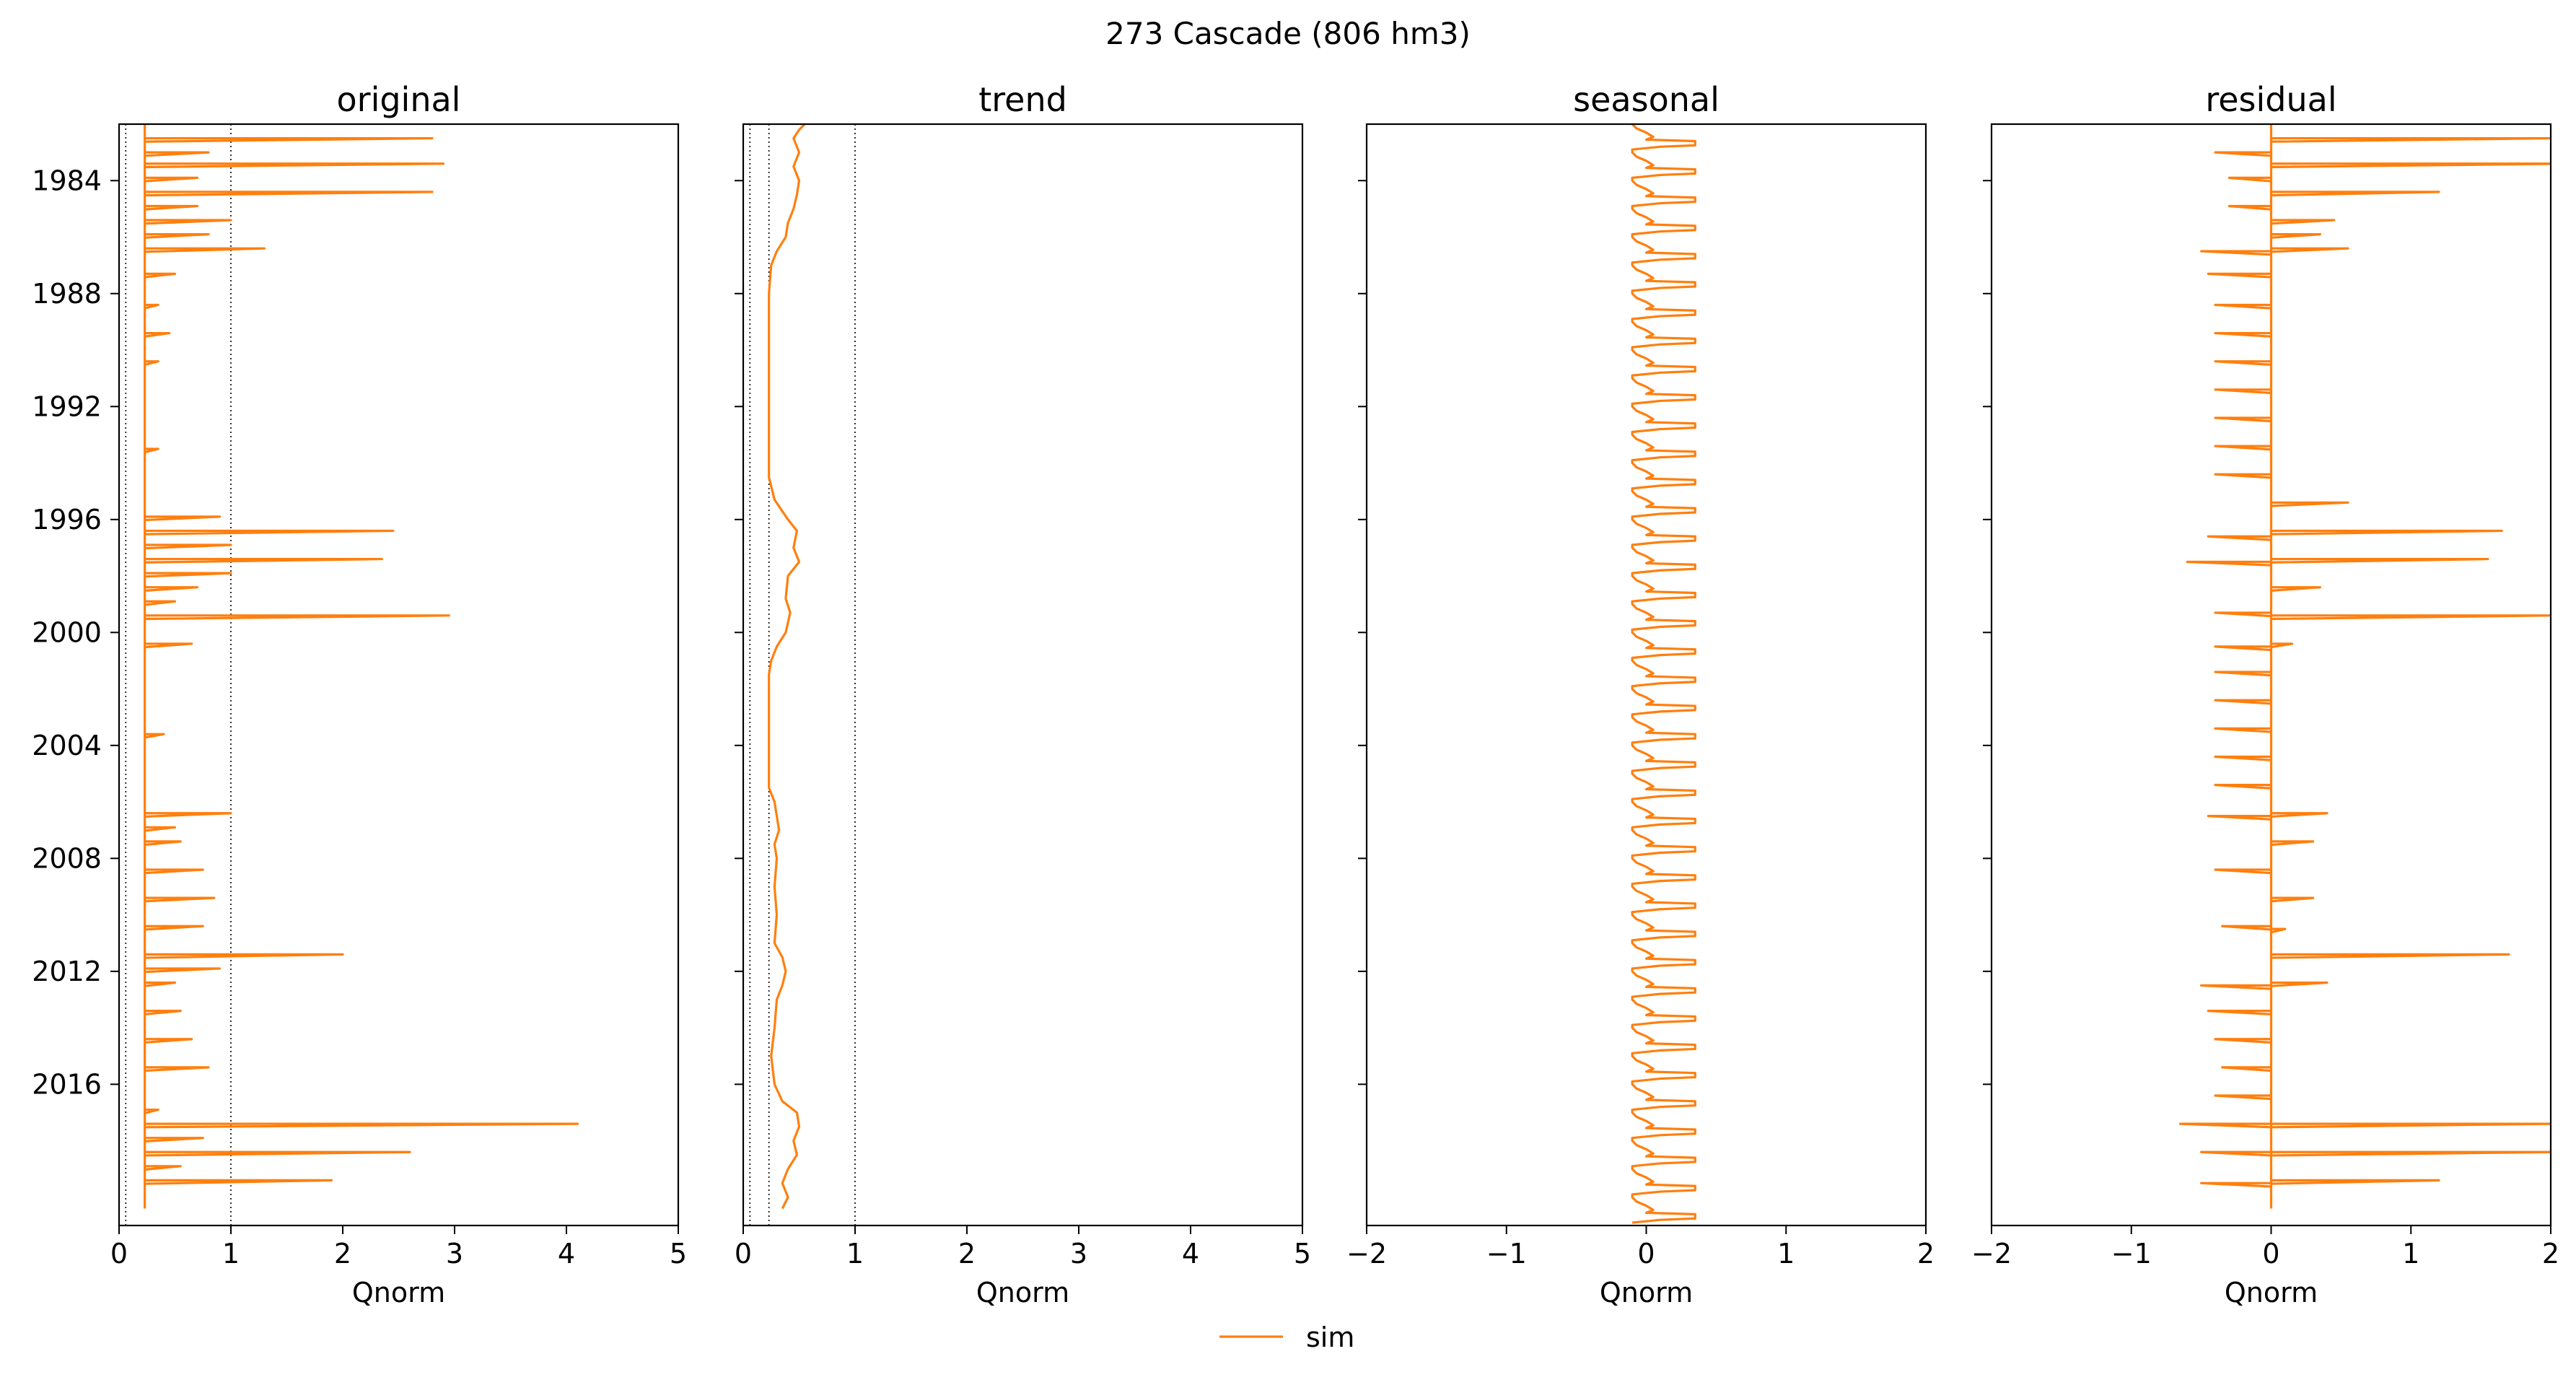 Image resolution: width=2576 pixels, height=1385 pixels. I want to click on xtick-label-original-5: 5, so click(678, 1254).